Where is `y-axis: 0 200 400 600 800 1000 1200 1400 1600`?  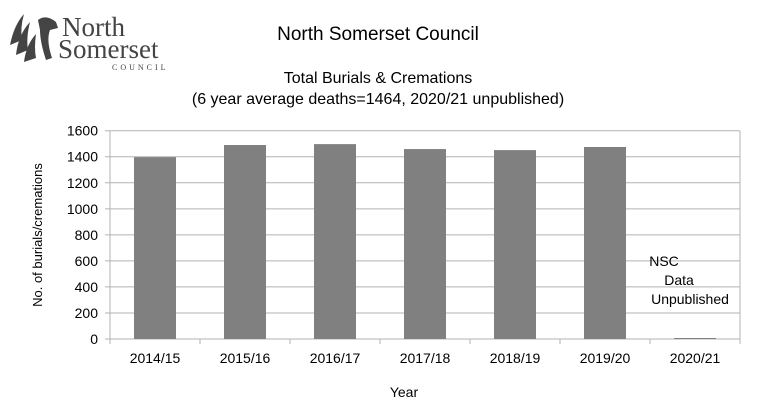
y-axis: 0 200 400 600 800 1000 1200 1400 1600 is located at coordinates (82, 235).